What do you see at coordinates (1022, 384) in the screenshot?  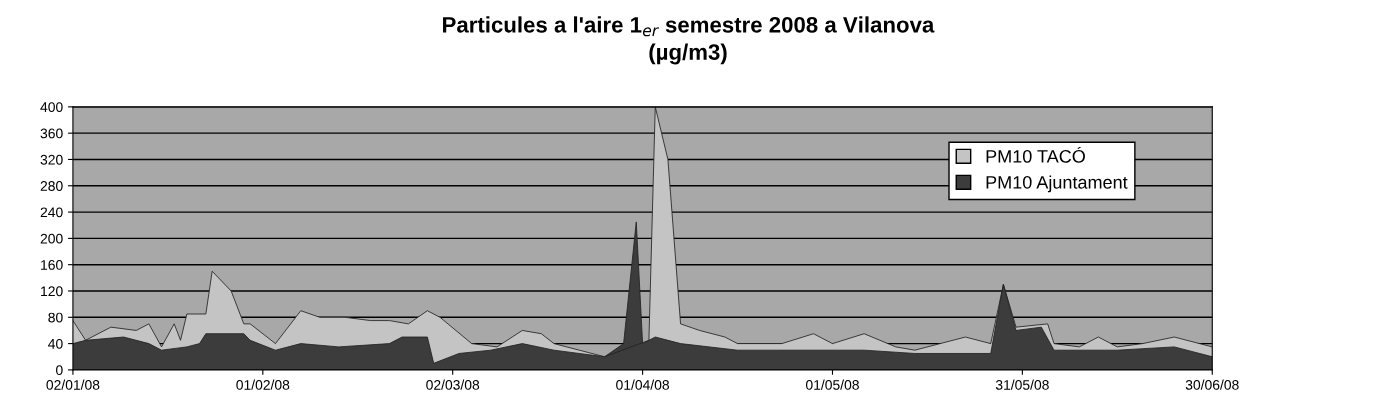 I see `x-tick-label: 31/05/08` at bounding box center [1022, 384].